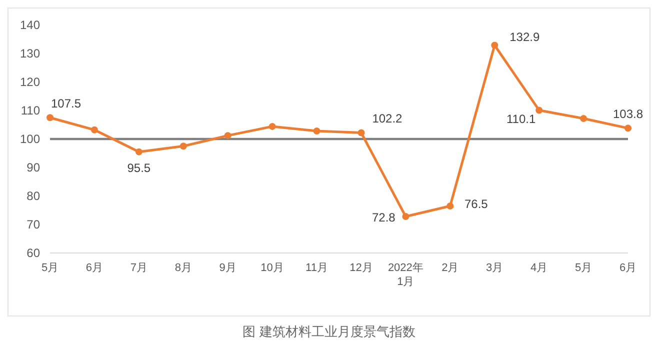 The width and height of the screenshot is (658, 344). Describe the element at coordinates (30, 139) in the screenshot. I see `y-tick-label: 100` at that location.